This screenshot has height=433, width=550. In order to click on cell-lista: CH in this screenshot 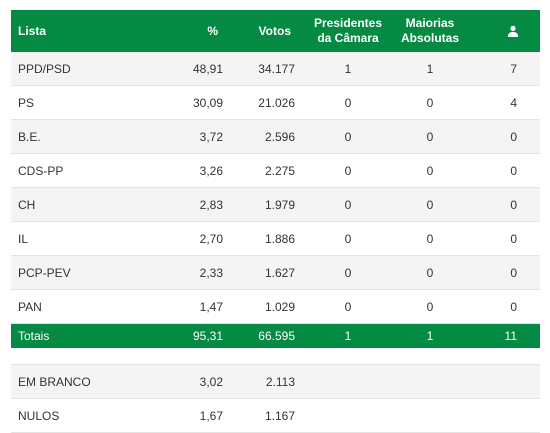, I will do `click(87, 204)`.